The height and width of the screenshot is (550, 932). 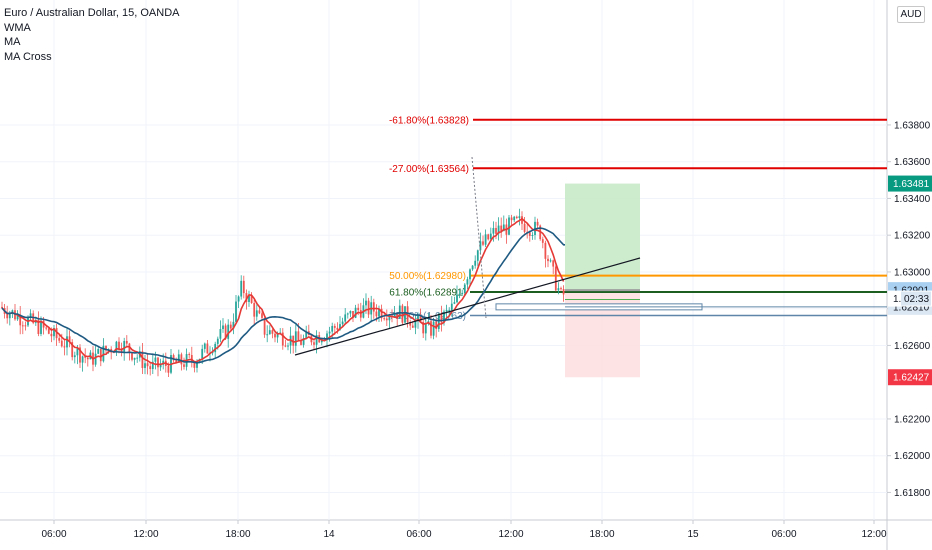 I want to click on symbol-title: Euro / Australian Dollar, 15, OANDA, so click(x=92, y=13).